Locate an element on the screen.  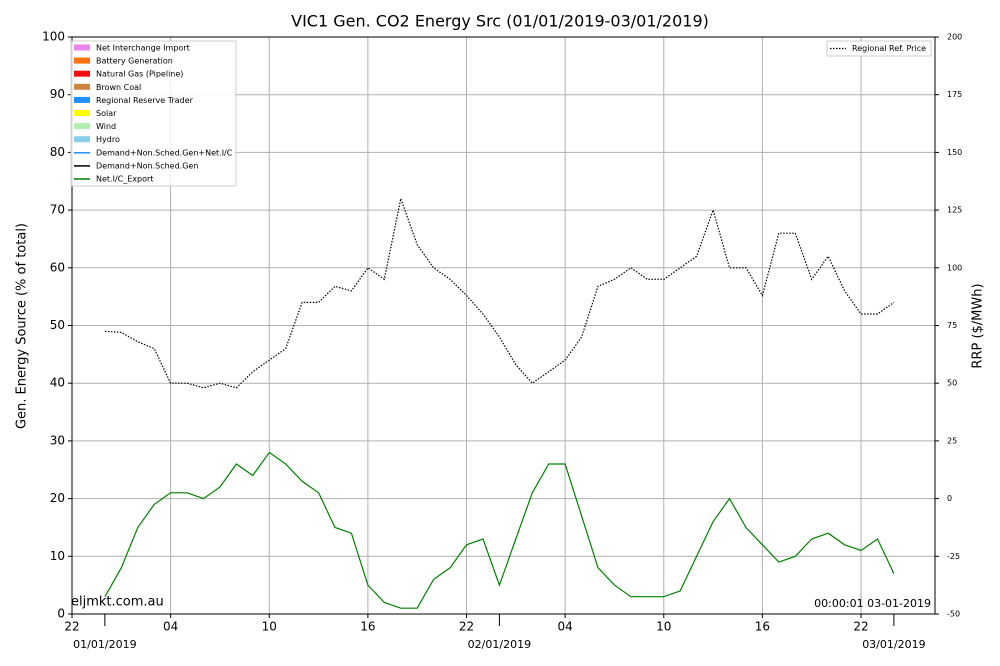
y-tick-label: 50 is located at coordinates (57, 325).